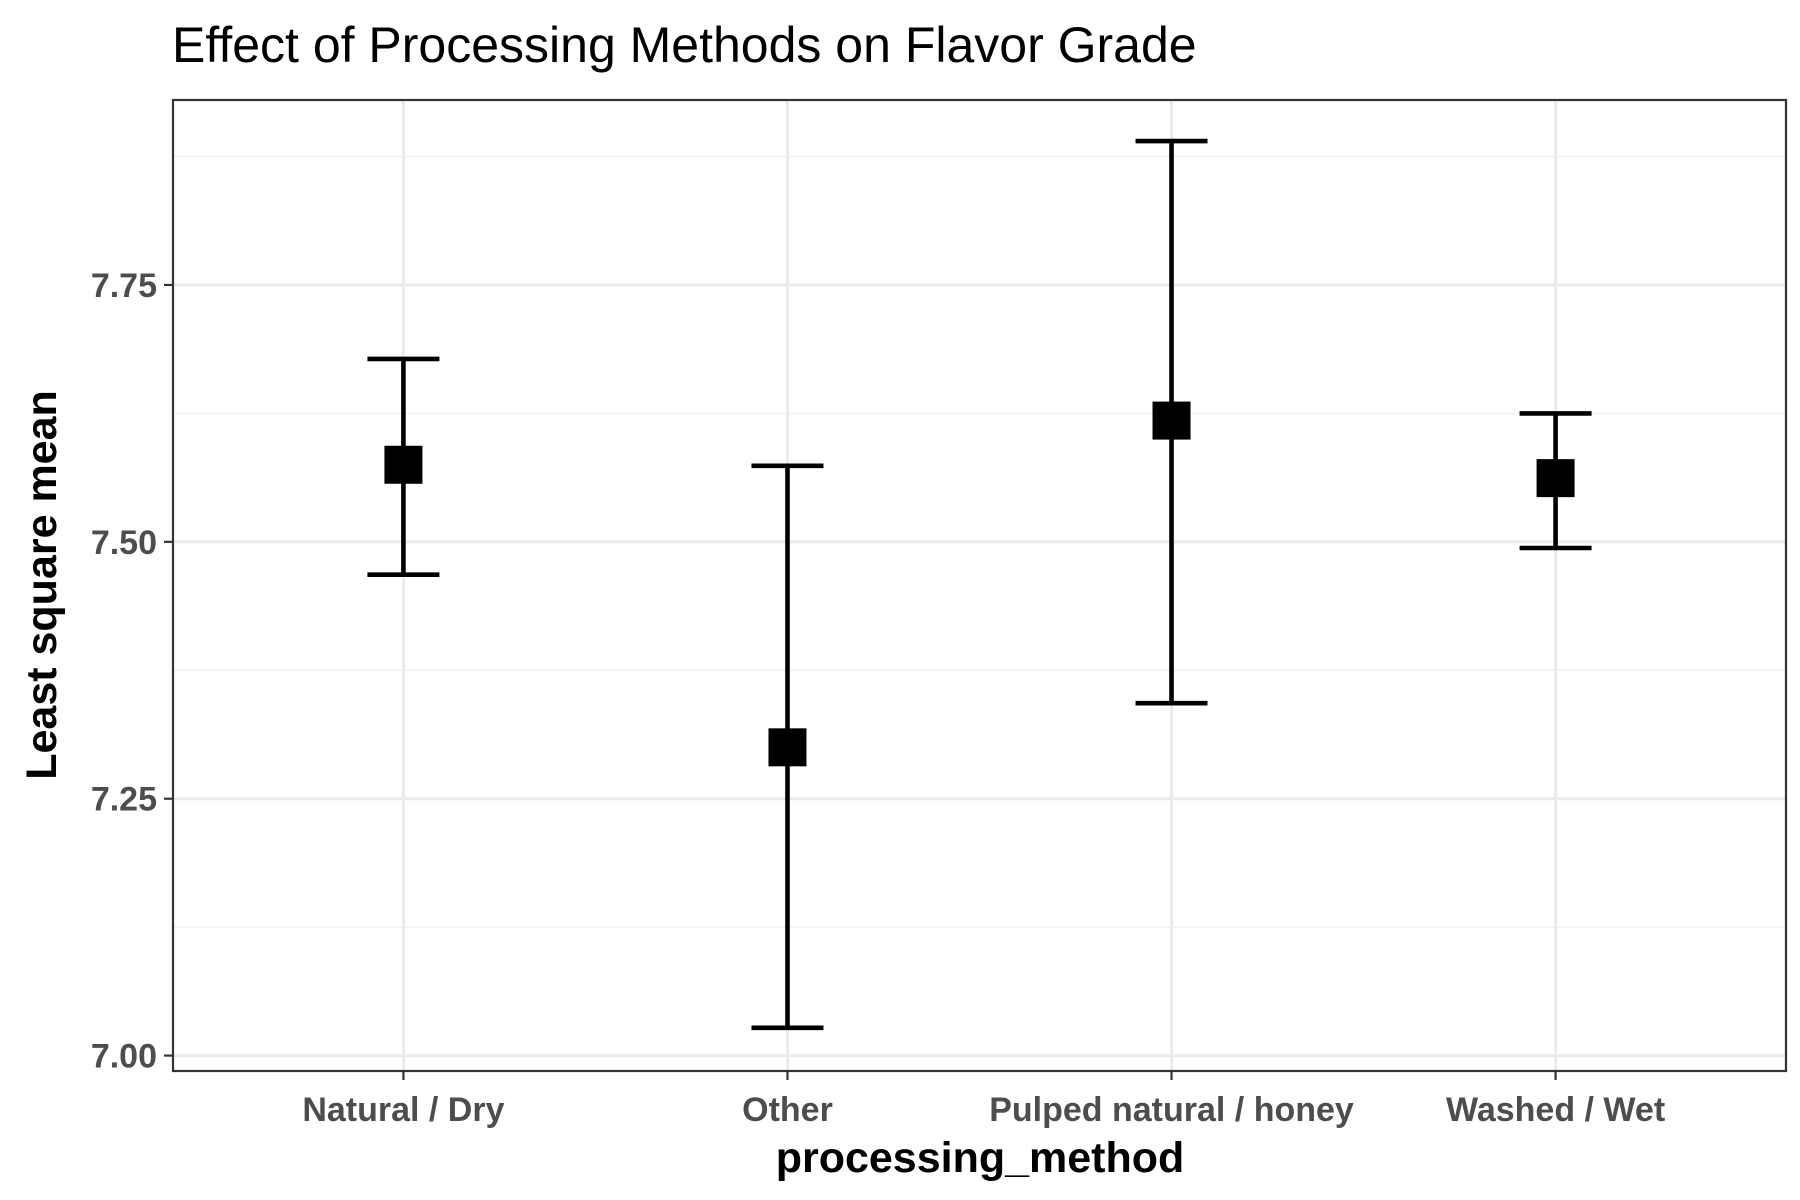 This screenshot has width=1800, height=1200. What do you see at coordinates (1171, 1110) in the screenshot?
I see `x-tick-label-2: Pulped natural / honey` at bounding box center [1171, 1110].